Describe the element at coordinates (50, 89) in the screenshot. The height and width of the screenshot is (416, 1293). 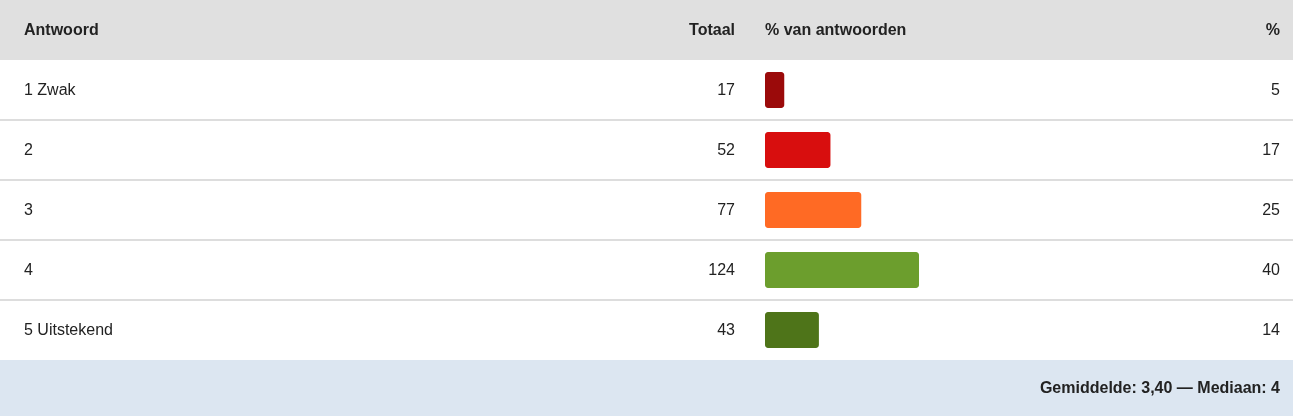
I see `y-tick-label: 1 Zwak` at that location.